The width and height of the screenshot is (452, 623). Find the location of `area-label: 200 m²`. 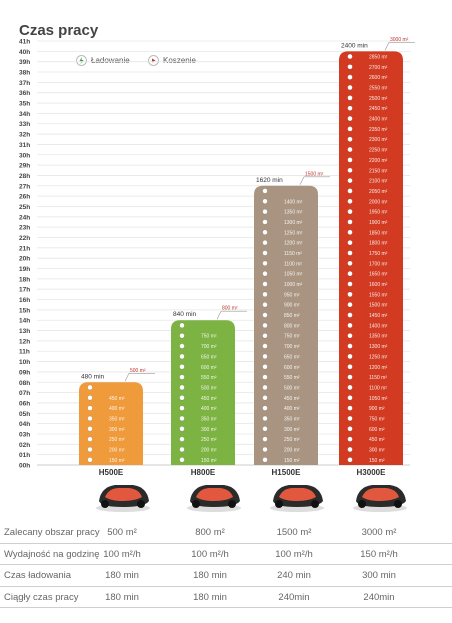

area-label: 200 m² is located at coordinates (117, 450).